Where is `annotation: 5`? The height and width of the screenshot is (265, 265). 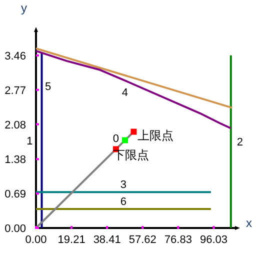 annotation: 5 is located at coordinates (48, 87).